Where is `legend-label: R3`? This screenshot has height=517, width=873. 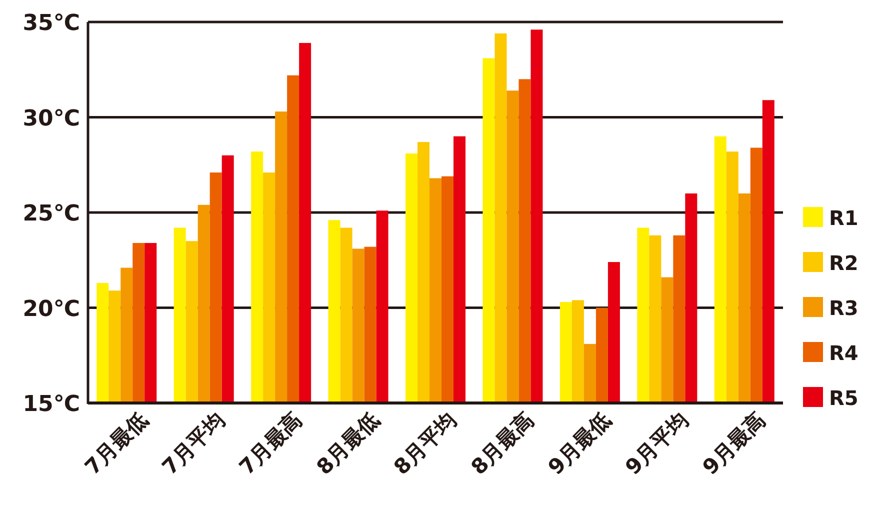
legend-label: R3 is located at coordinates (843, 308).